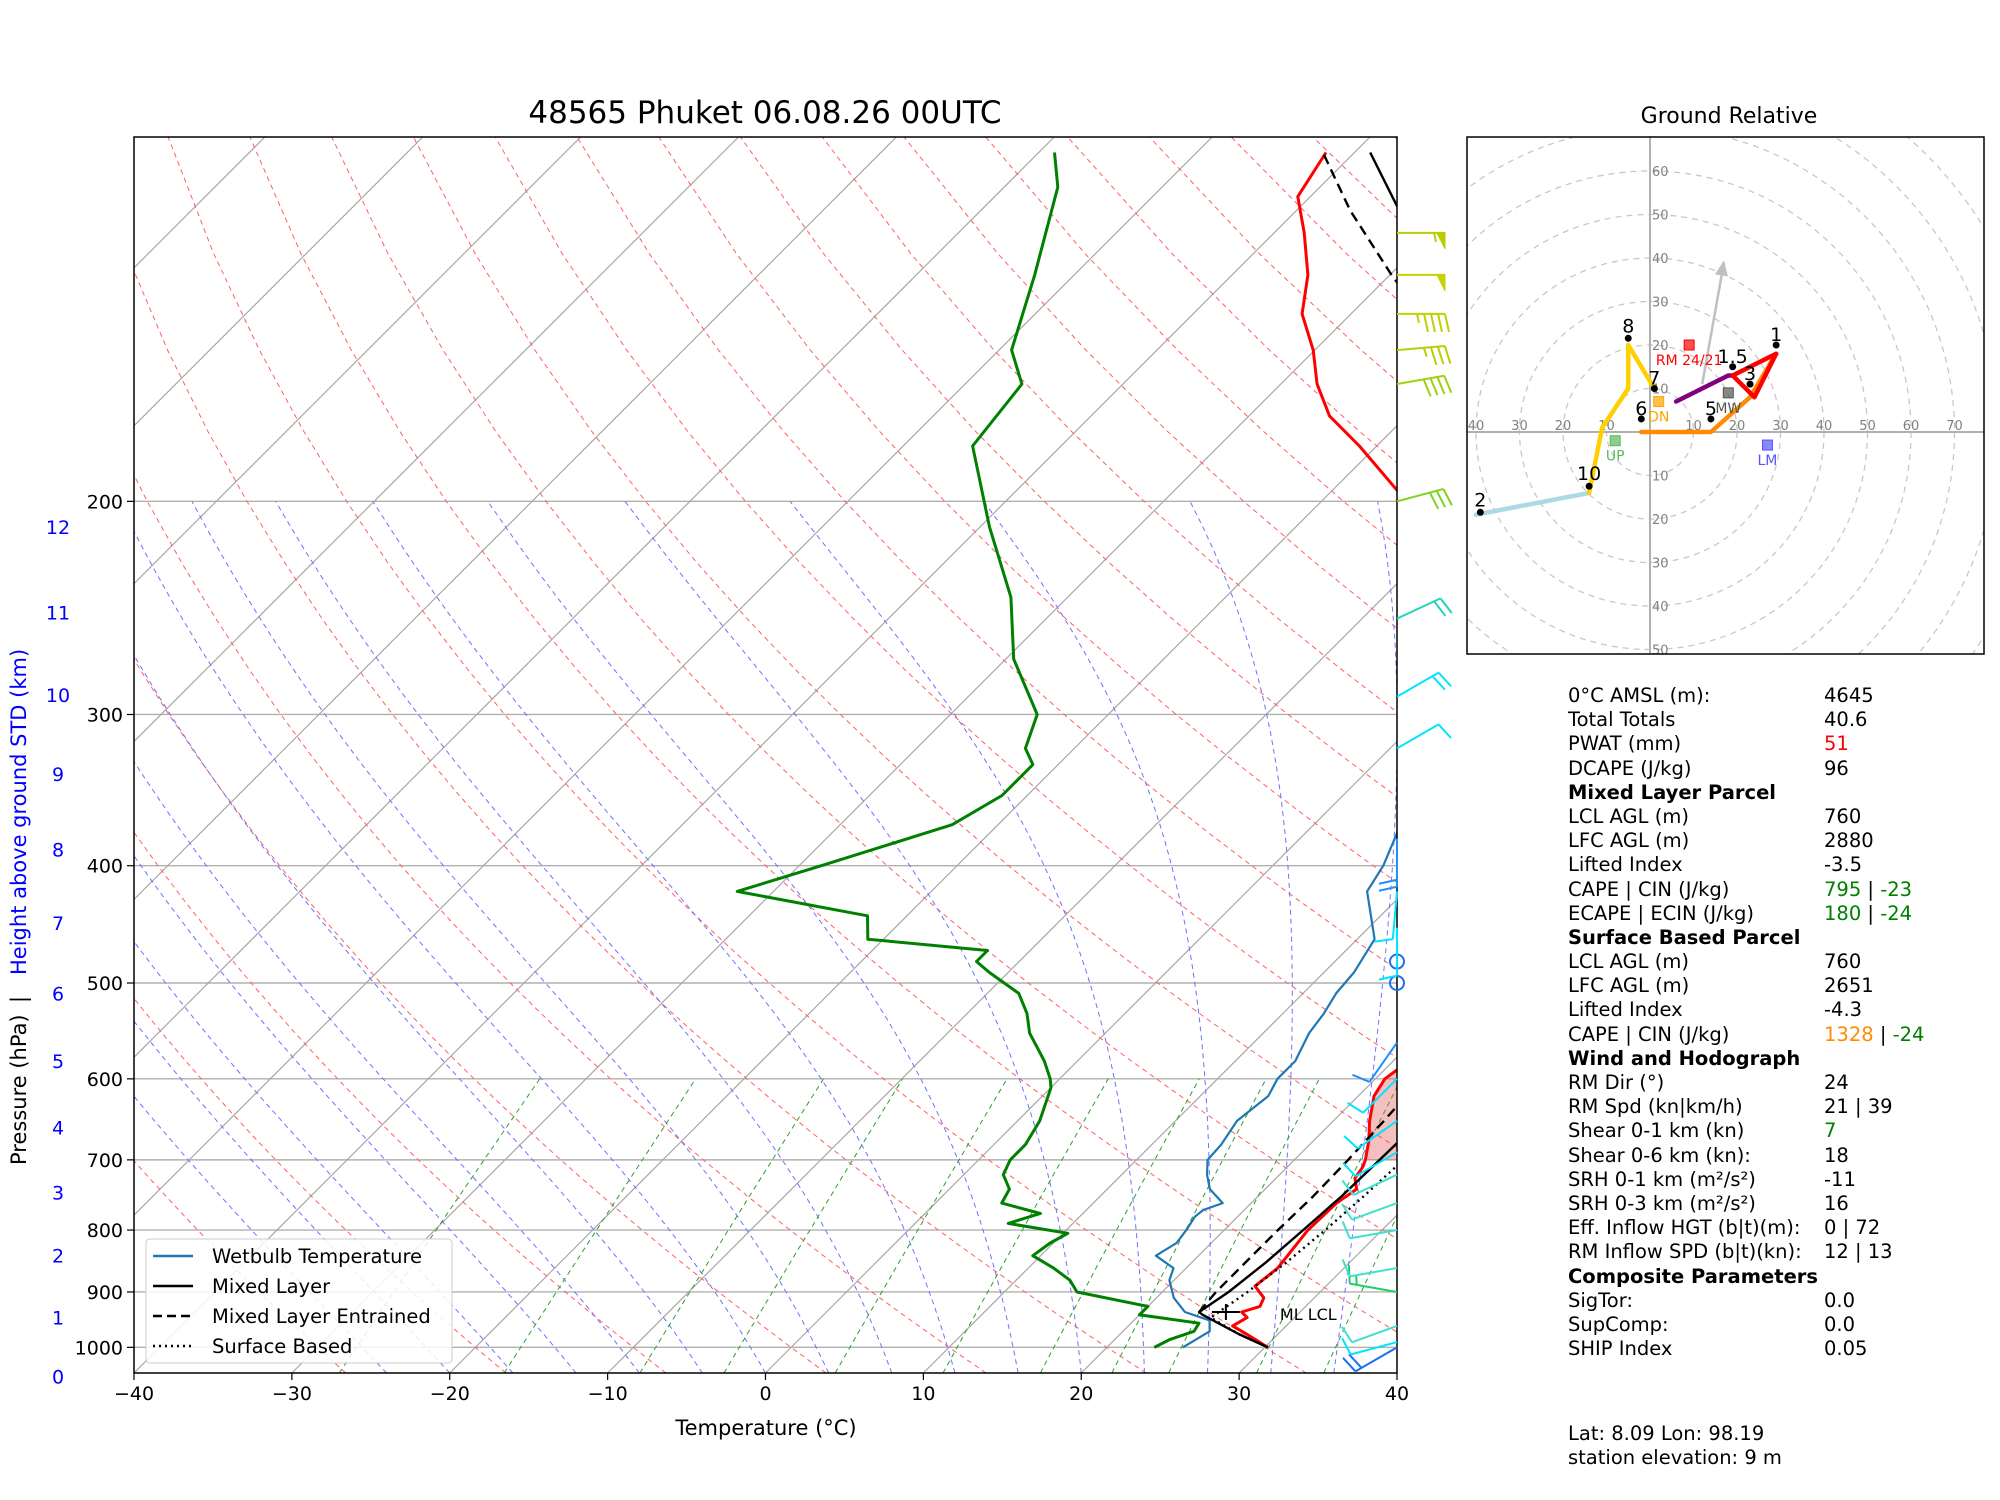 The width and height of the screenshot is (2000, 1500). What do you see at coordinates (1778, 1325) in the screenshot?
I see `param-row: SupComp: 0.0` at bounding box center [1778, 1325].